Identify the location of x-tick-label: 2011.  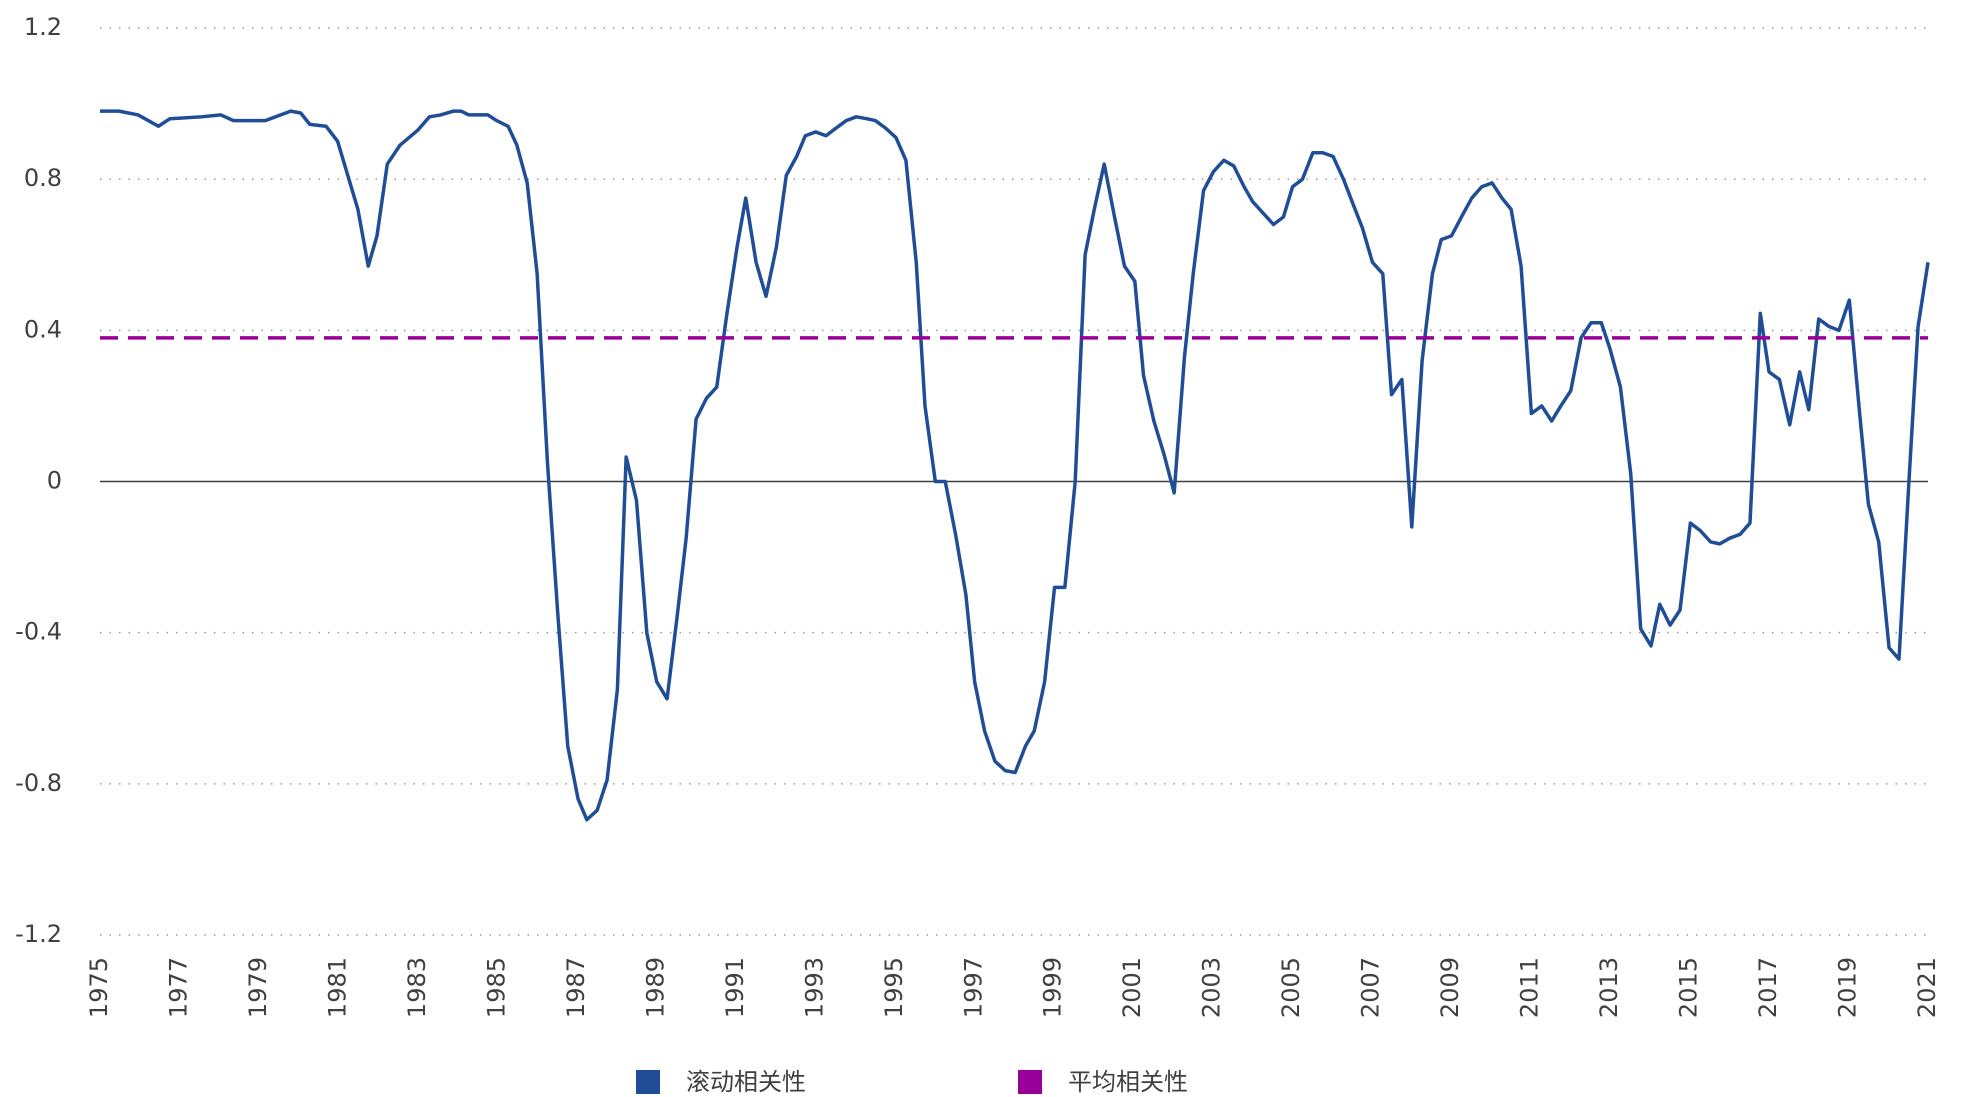
(1530, 987).